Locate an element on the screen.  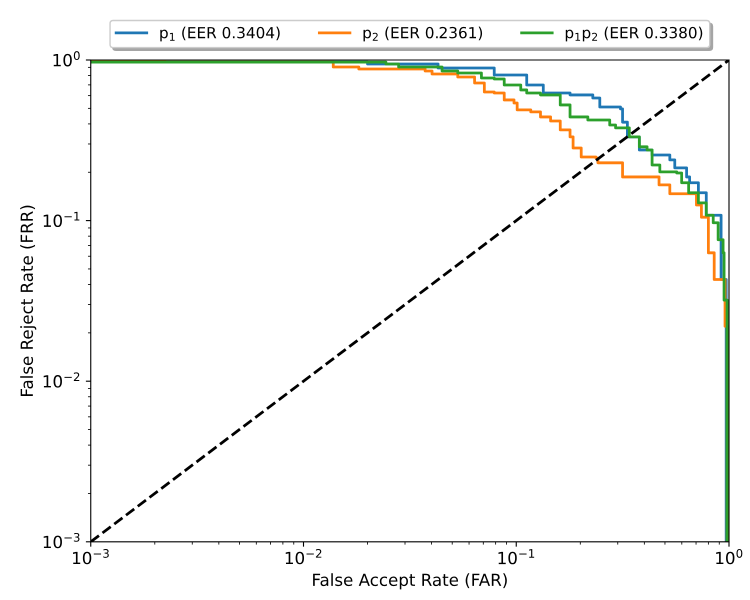
x-axis-title: False Accept Rate (FAR) is located at coordinates (410, 581).